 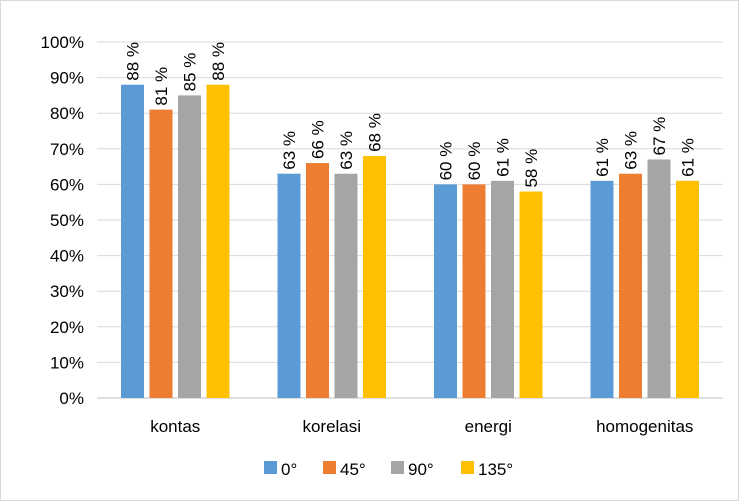 I want to click on y-tick-label: 60%, so click(x=67, y=184).